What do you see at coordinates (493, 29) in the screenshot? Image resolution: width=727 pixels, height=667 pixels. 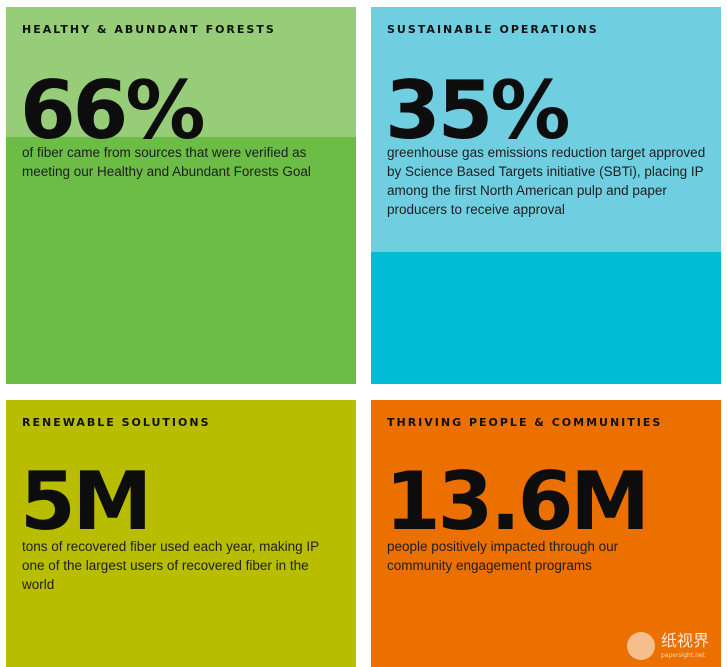 I see `card-heading: SUSTAINABLE OPERATIONS` at bounding box center [493, 29].